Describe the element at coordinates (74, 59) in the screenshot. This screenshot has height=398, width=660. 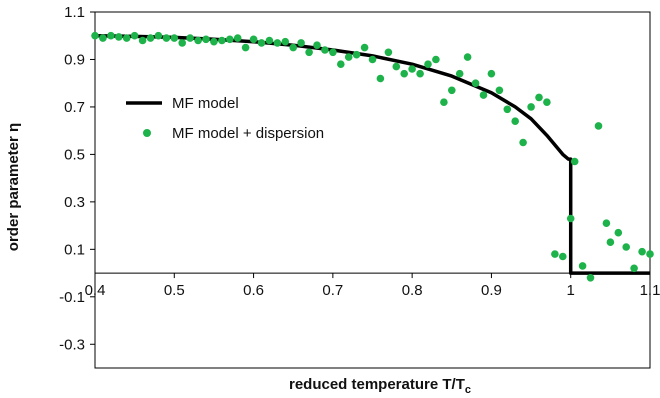
I see `y-tick-label: 0.9` at that location.